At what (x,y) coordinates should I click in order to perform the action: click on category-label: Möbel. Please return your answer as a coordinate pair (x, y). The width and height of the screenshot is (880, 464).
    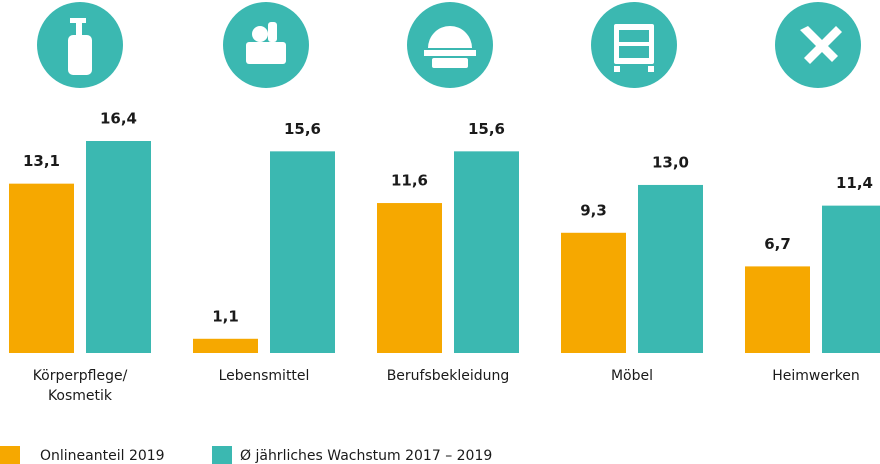
    Looking at the image, I should click on (632, 376).